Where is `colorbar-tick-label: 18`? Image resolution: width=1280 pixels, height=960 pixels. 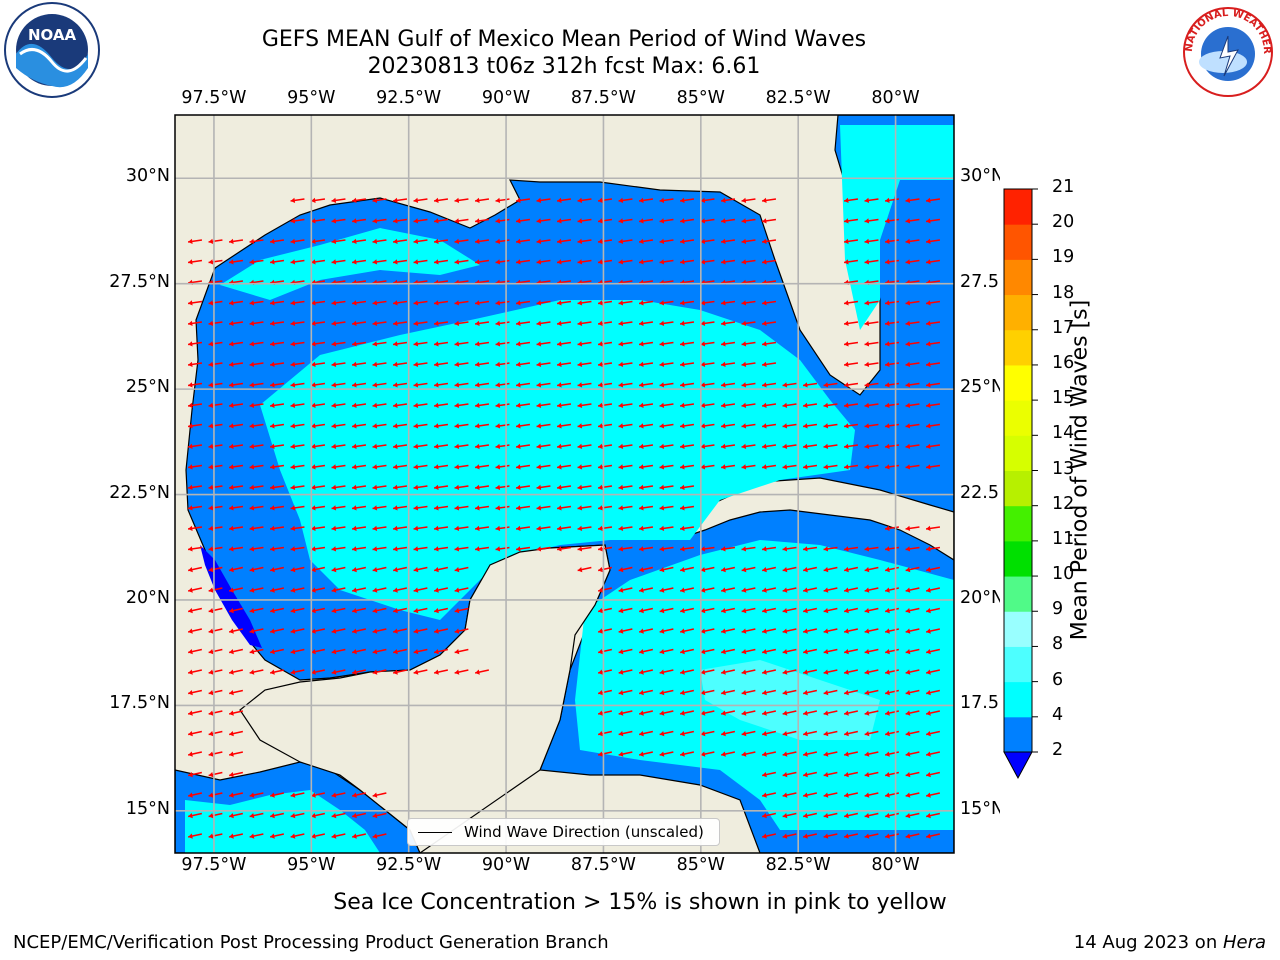
colorbar-tick-label: 18 is located at coordinates (1063, 292).